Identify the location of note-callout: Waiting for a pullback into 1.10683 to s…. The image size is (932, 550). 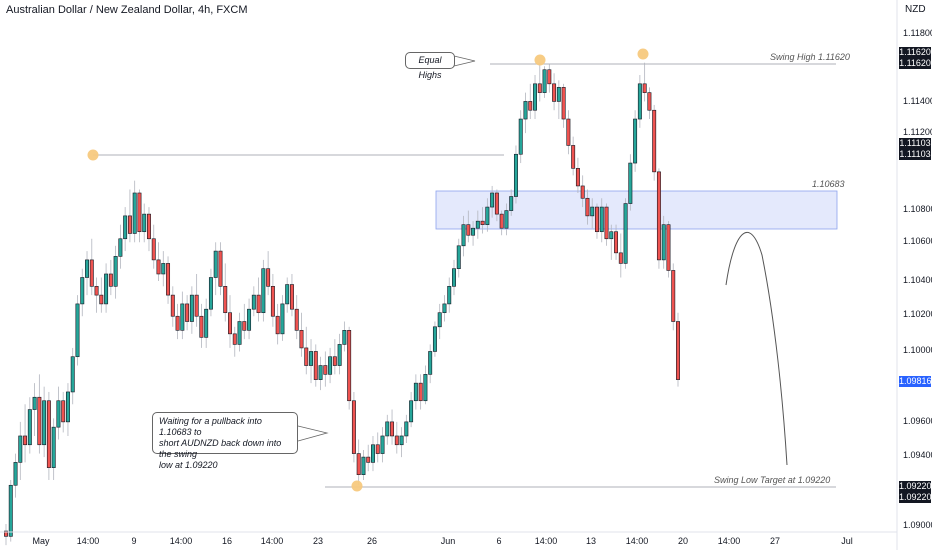
(225, 441).